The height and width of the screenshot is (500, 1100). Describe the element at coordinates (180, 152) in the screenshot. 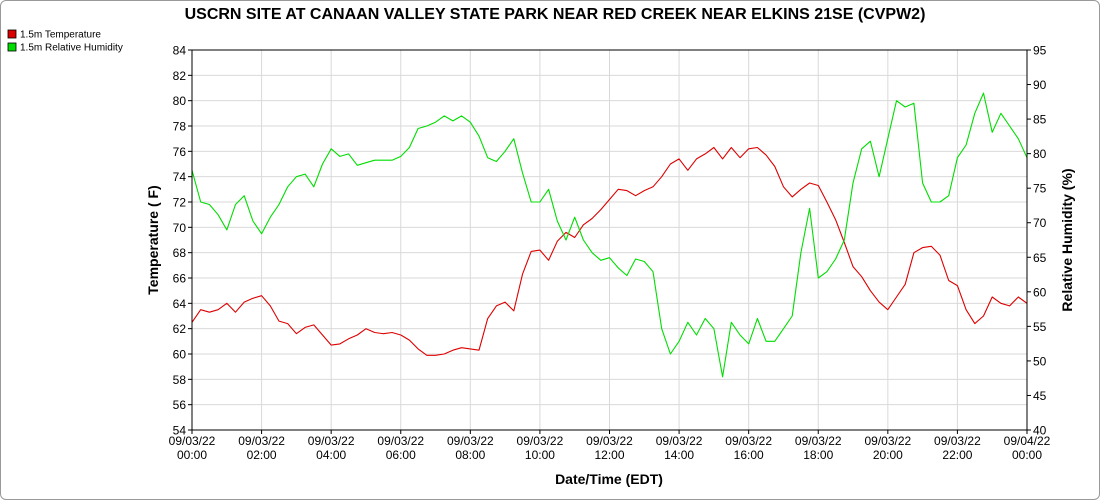

I see `y-left-tick-label: 76` at that location.